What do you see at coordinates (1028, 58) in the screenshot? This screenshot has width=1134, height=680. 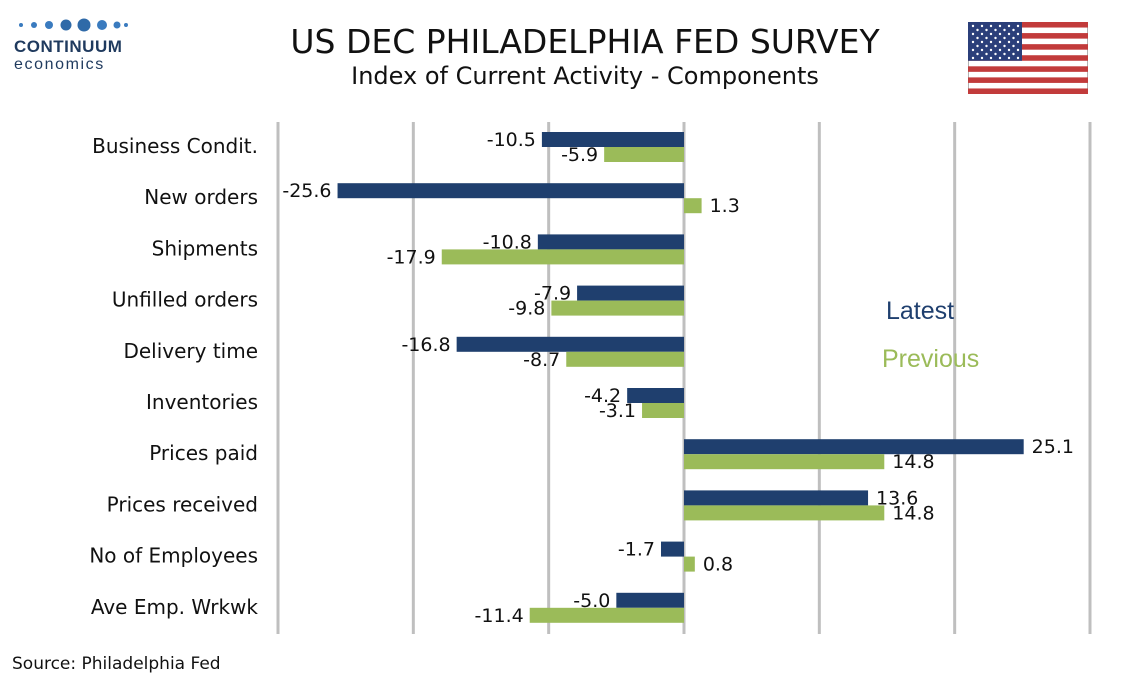 I see `us-flag-icon` at bounding box center [1028, 58].